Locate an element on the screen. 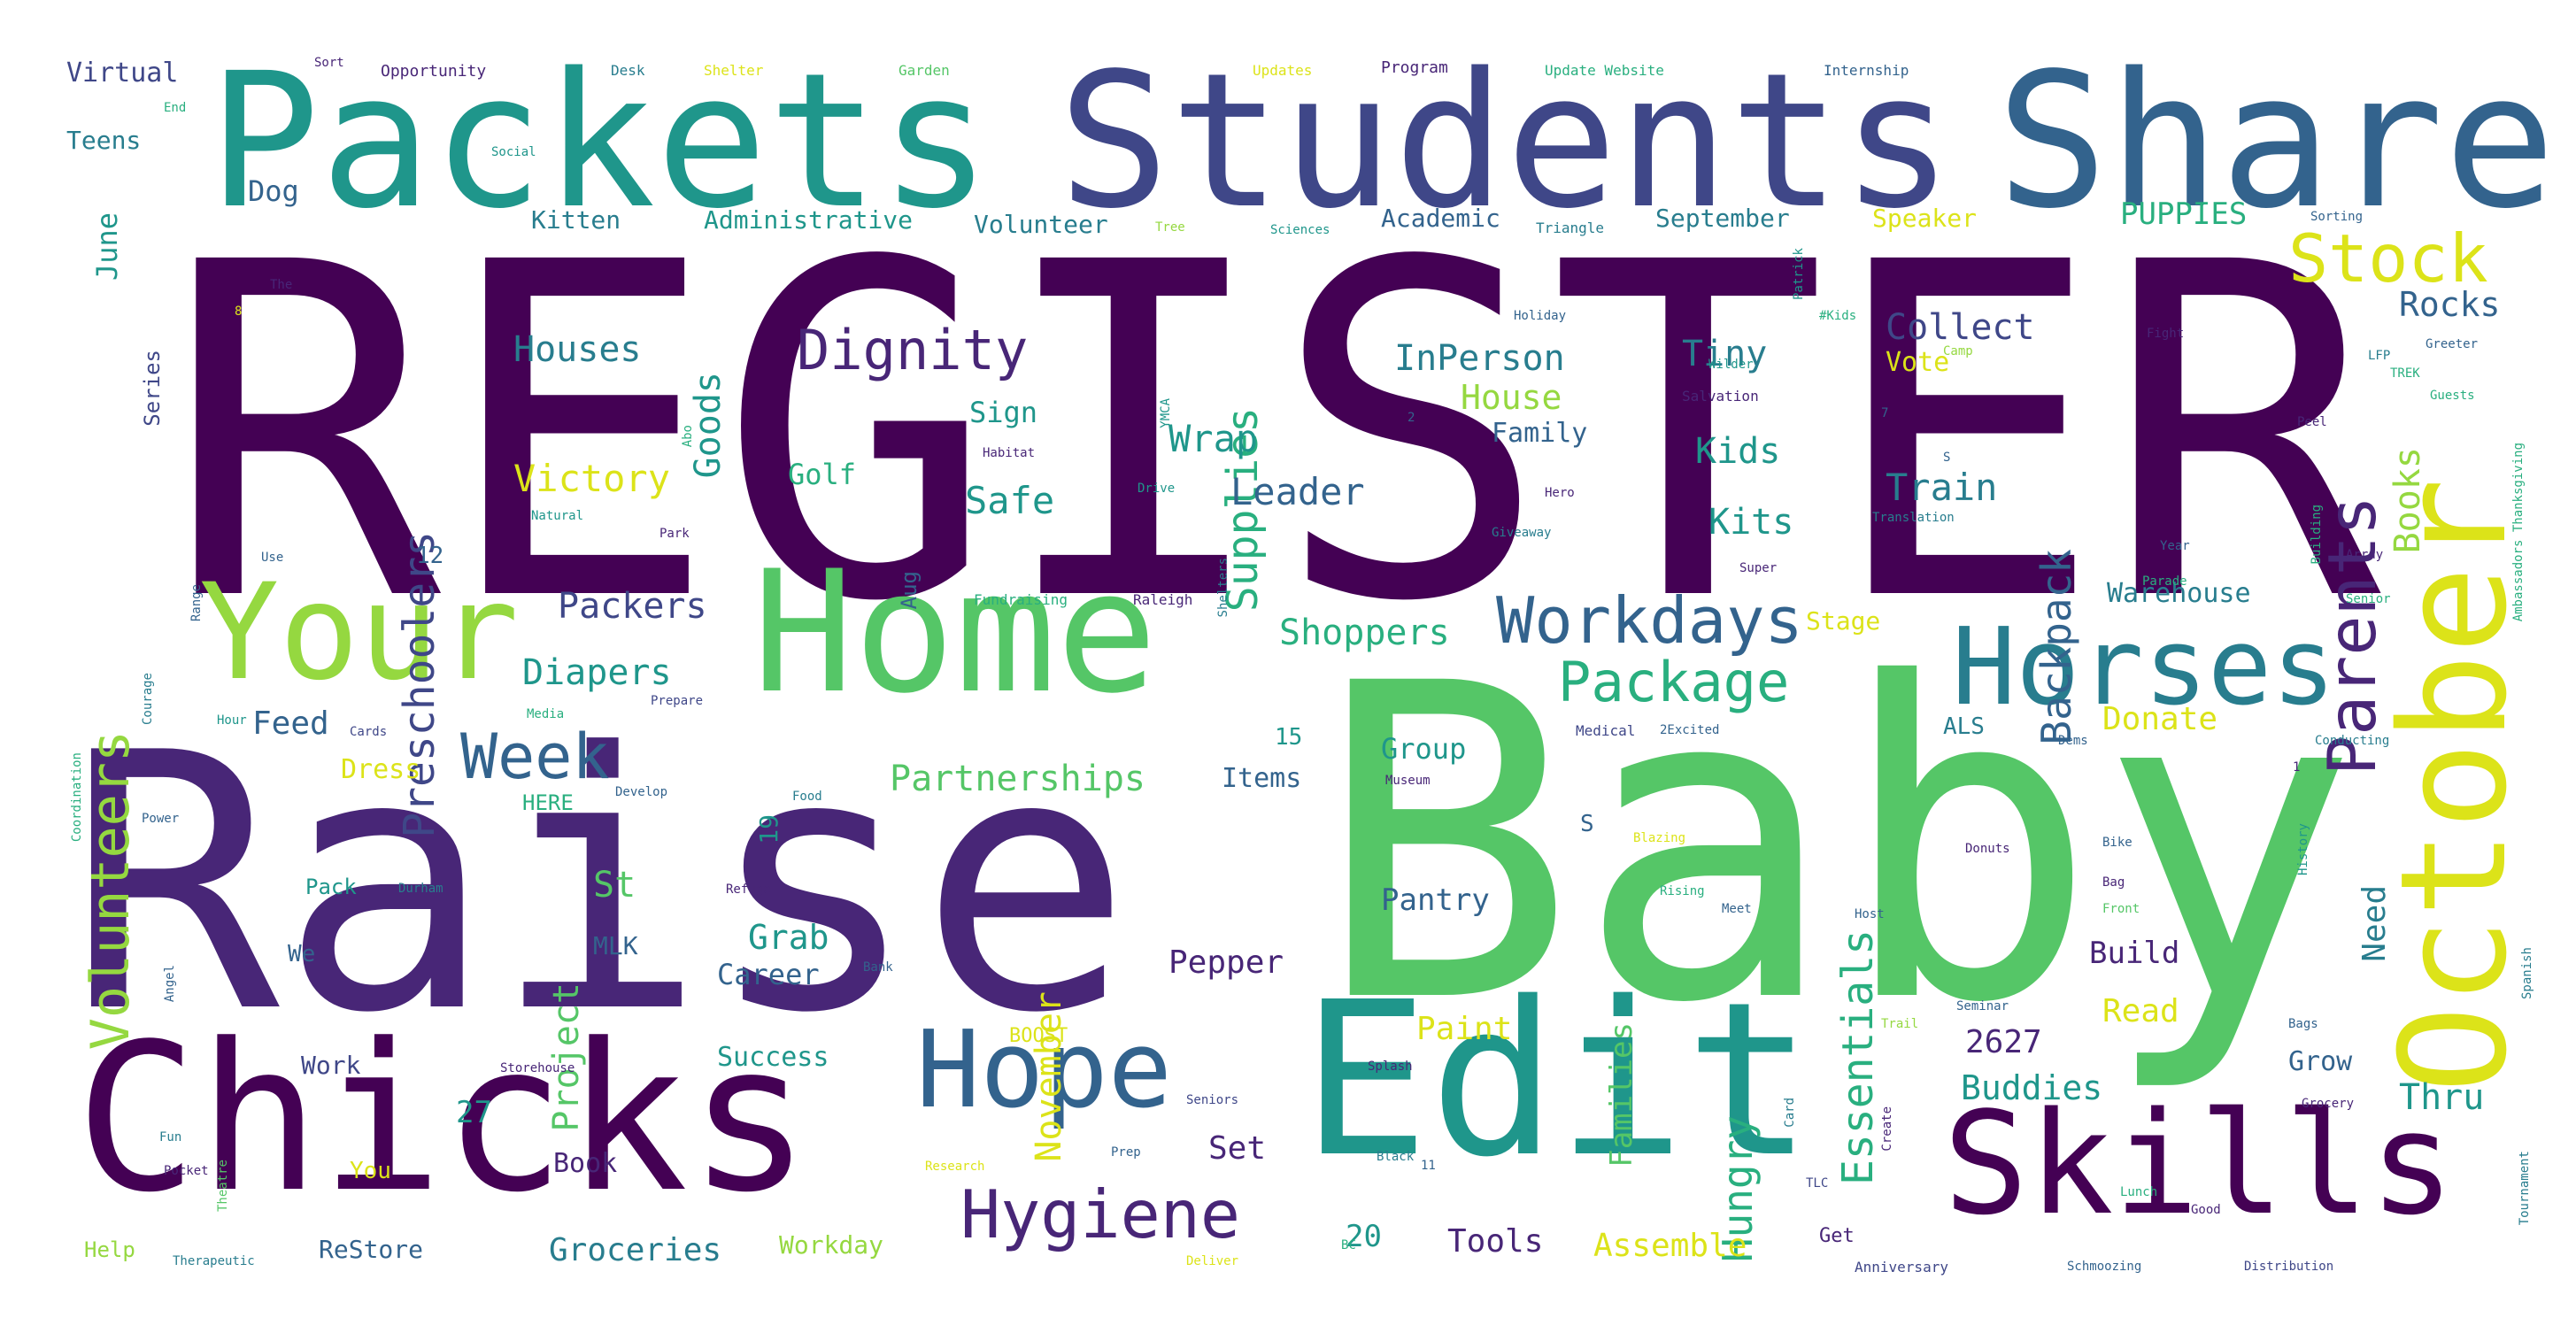 The width and height of the screenshot is (2576, 1341). word-raleigh: Raleigh is located at coordinates (1163, 599).